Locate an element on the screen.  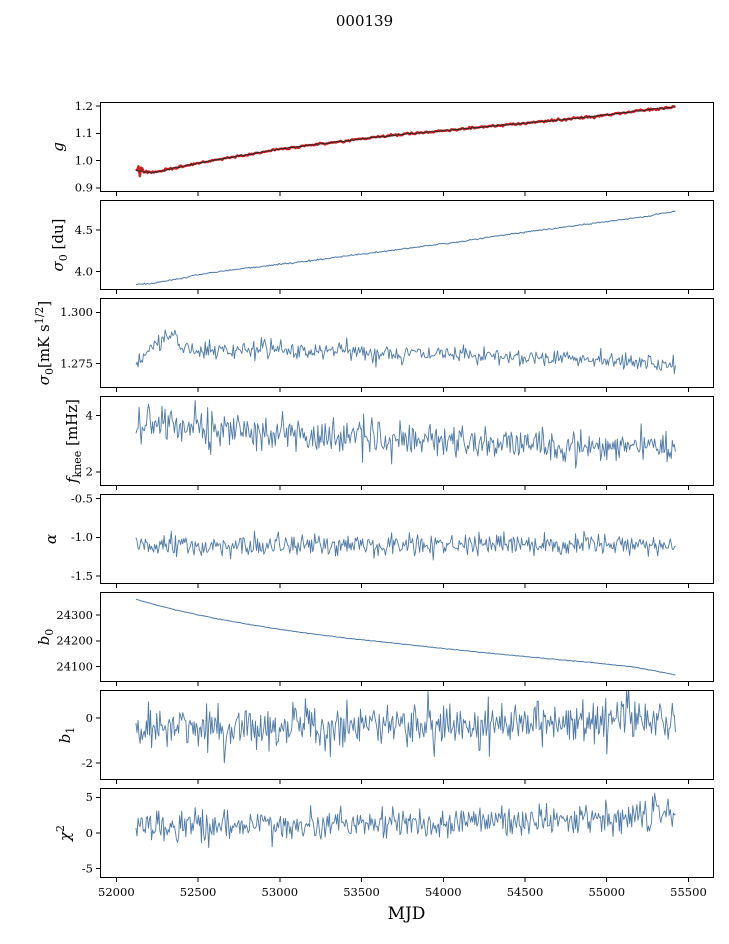
y-tick-label: 1.2 is located at coordinates (84, 106).